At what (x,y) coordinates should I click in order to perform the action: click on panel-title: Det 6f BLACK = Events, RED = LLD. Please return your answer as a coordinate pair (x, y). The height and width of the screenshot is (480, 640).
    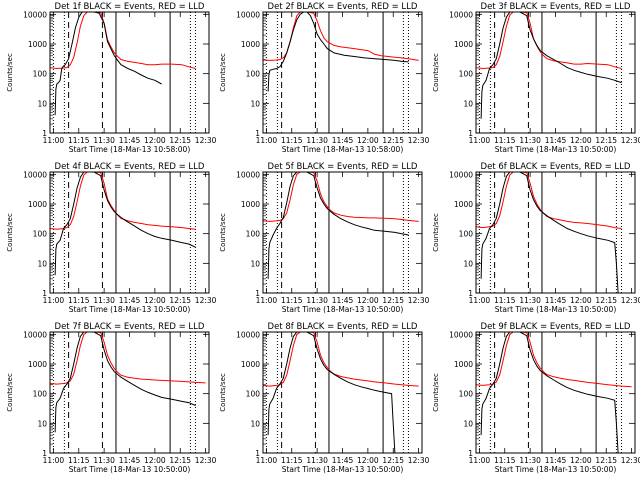
    Looking at the image, I should click on (556, 167).